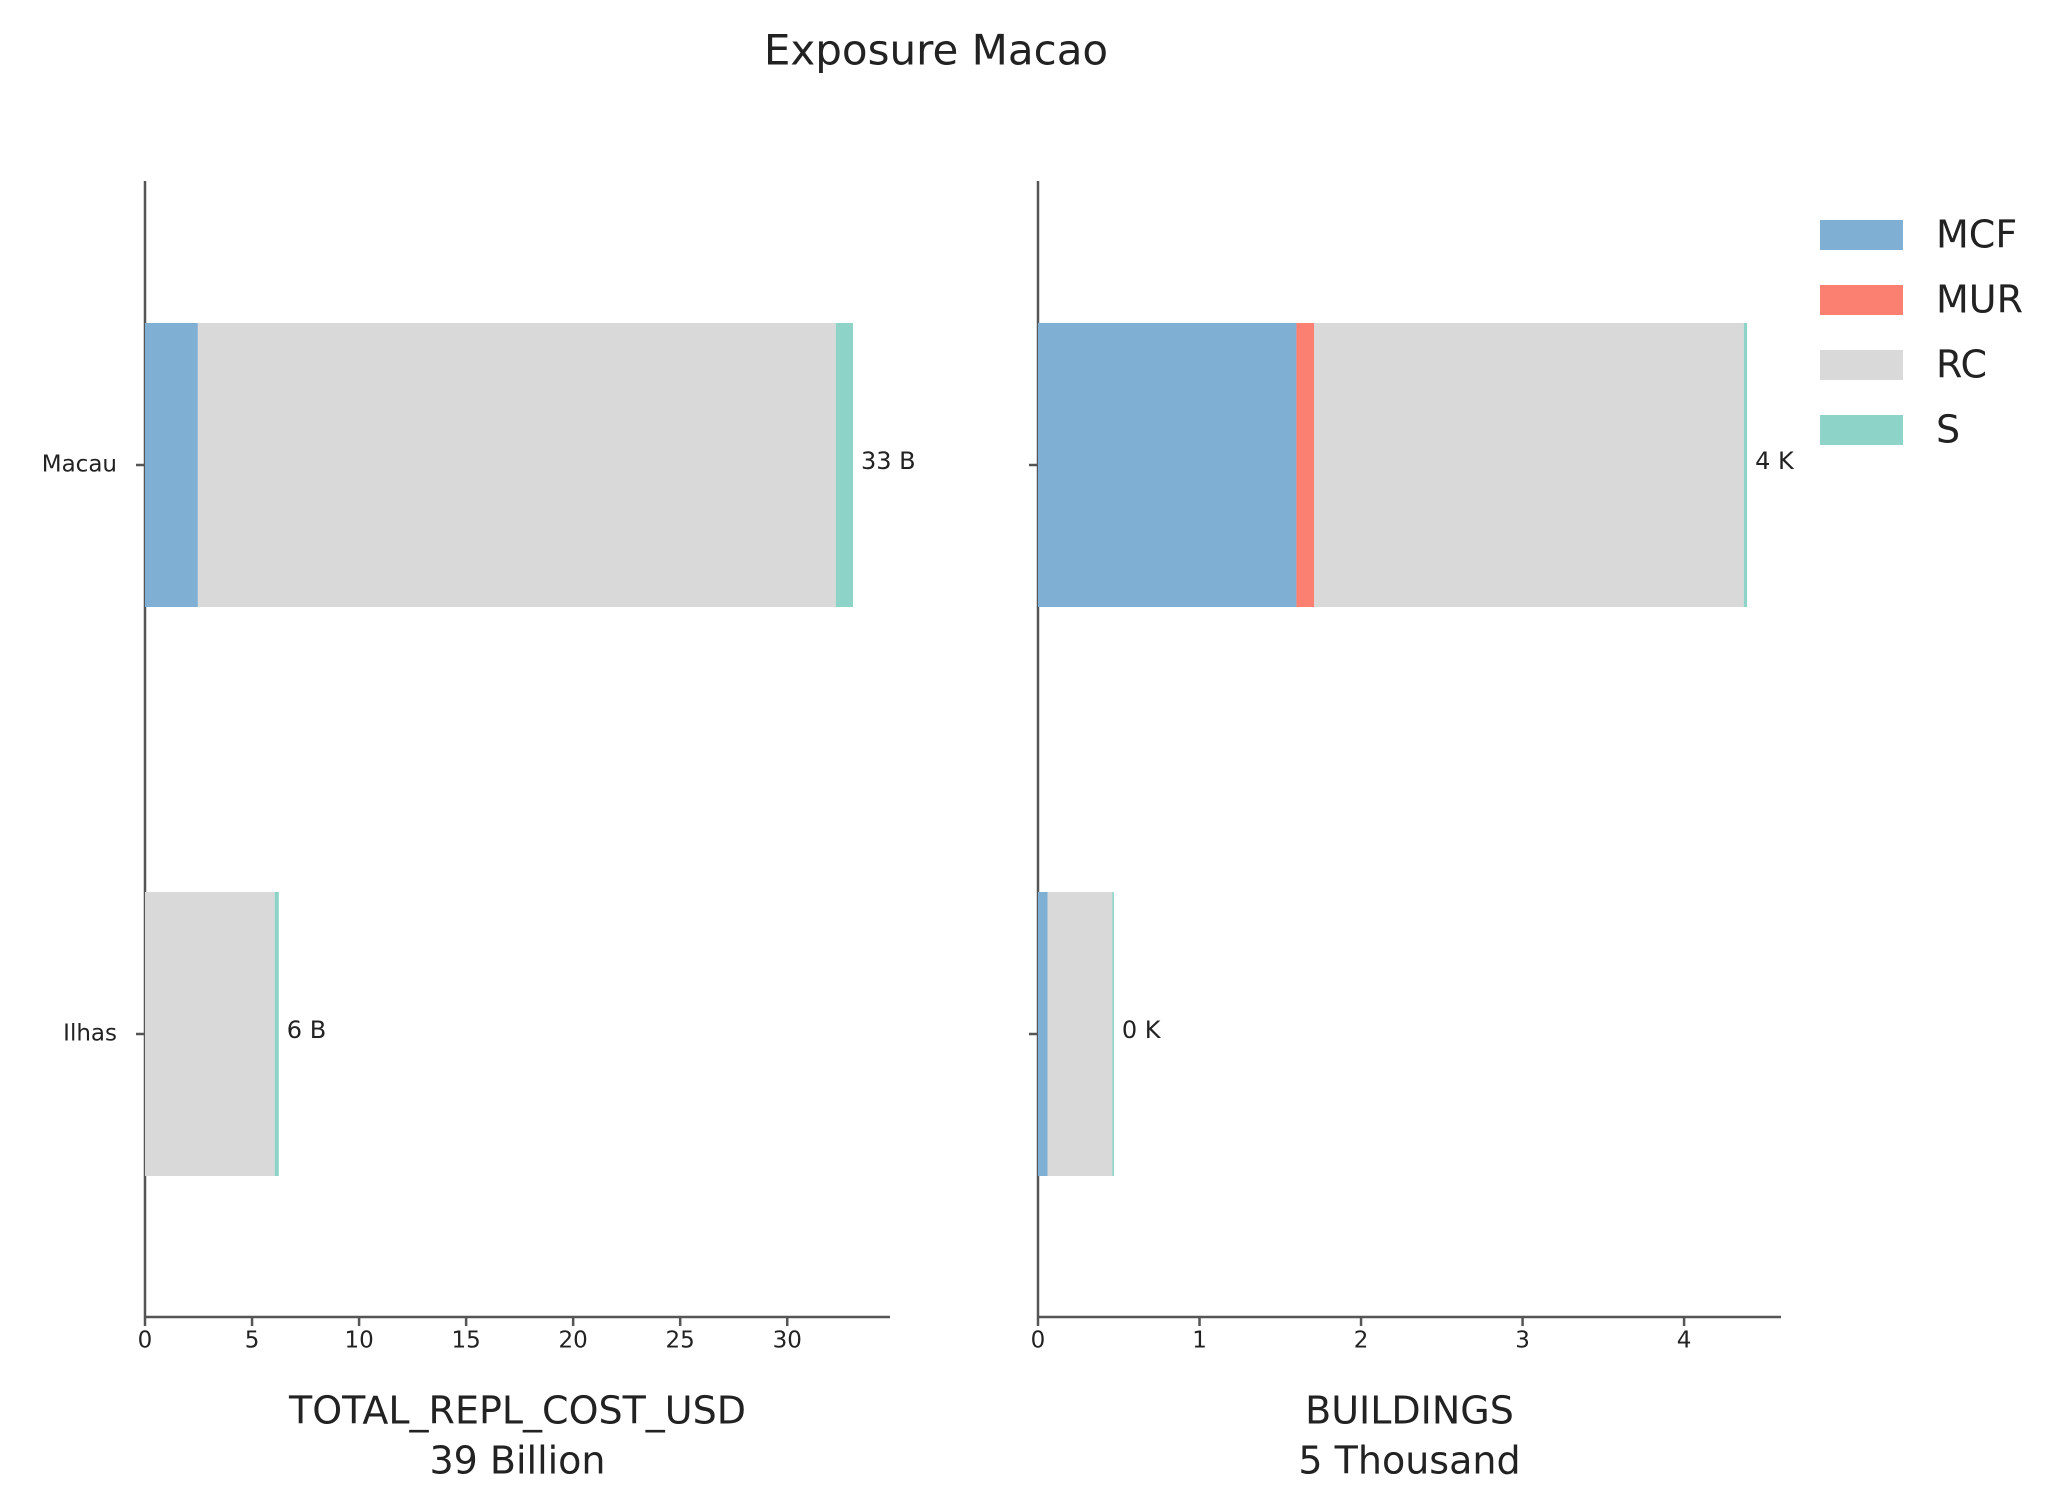 Image resolution: width=2063 pixels, height=1511 pixels. Describe the element at coordinates (573, 1341) in the screenshot. I see `x-tick-label: 20` at that location.